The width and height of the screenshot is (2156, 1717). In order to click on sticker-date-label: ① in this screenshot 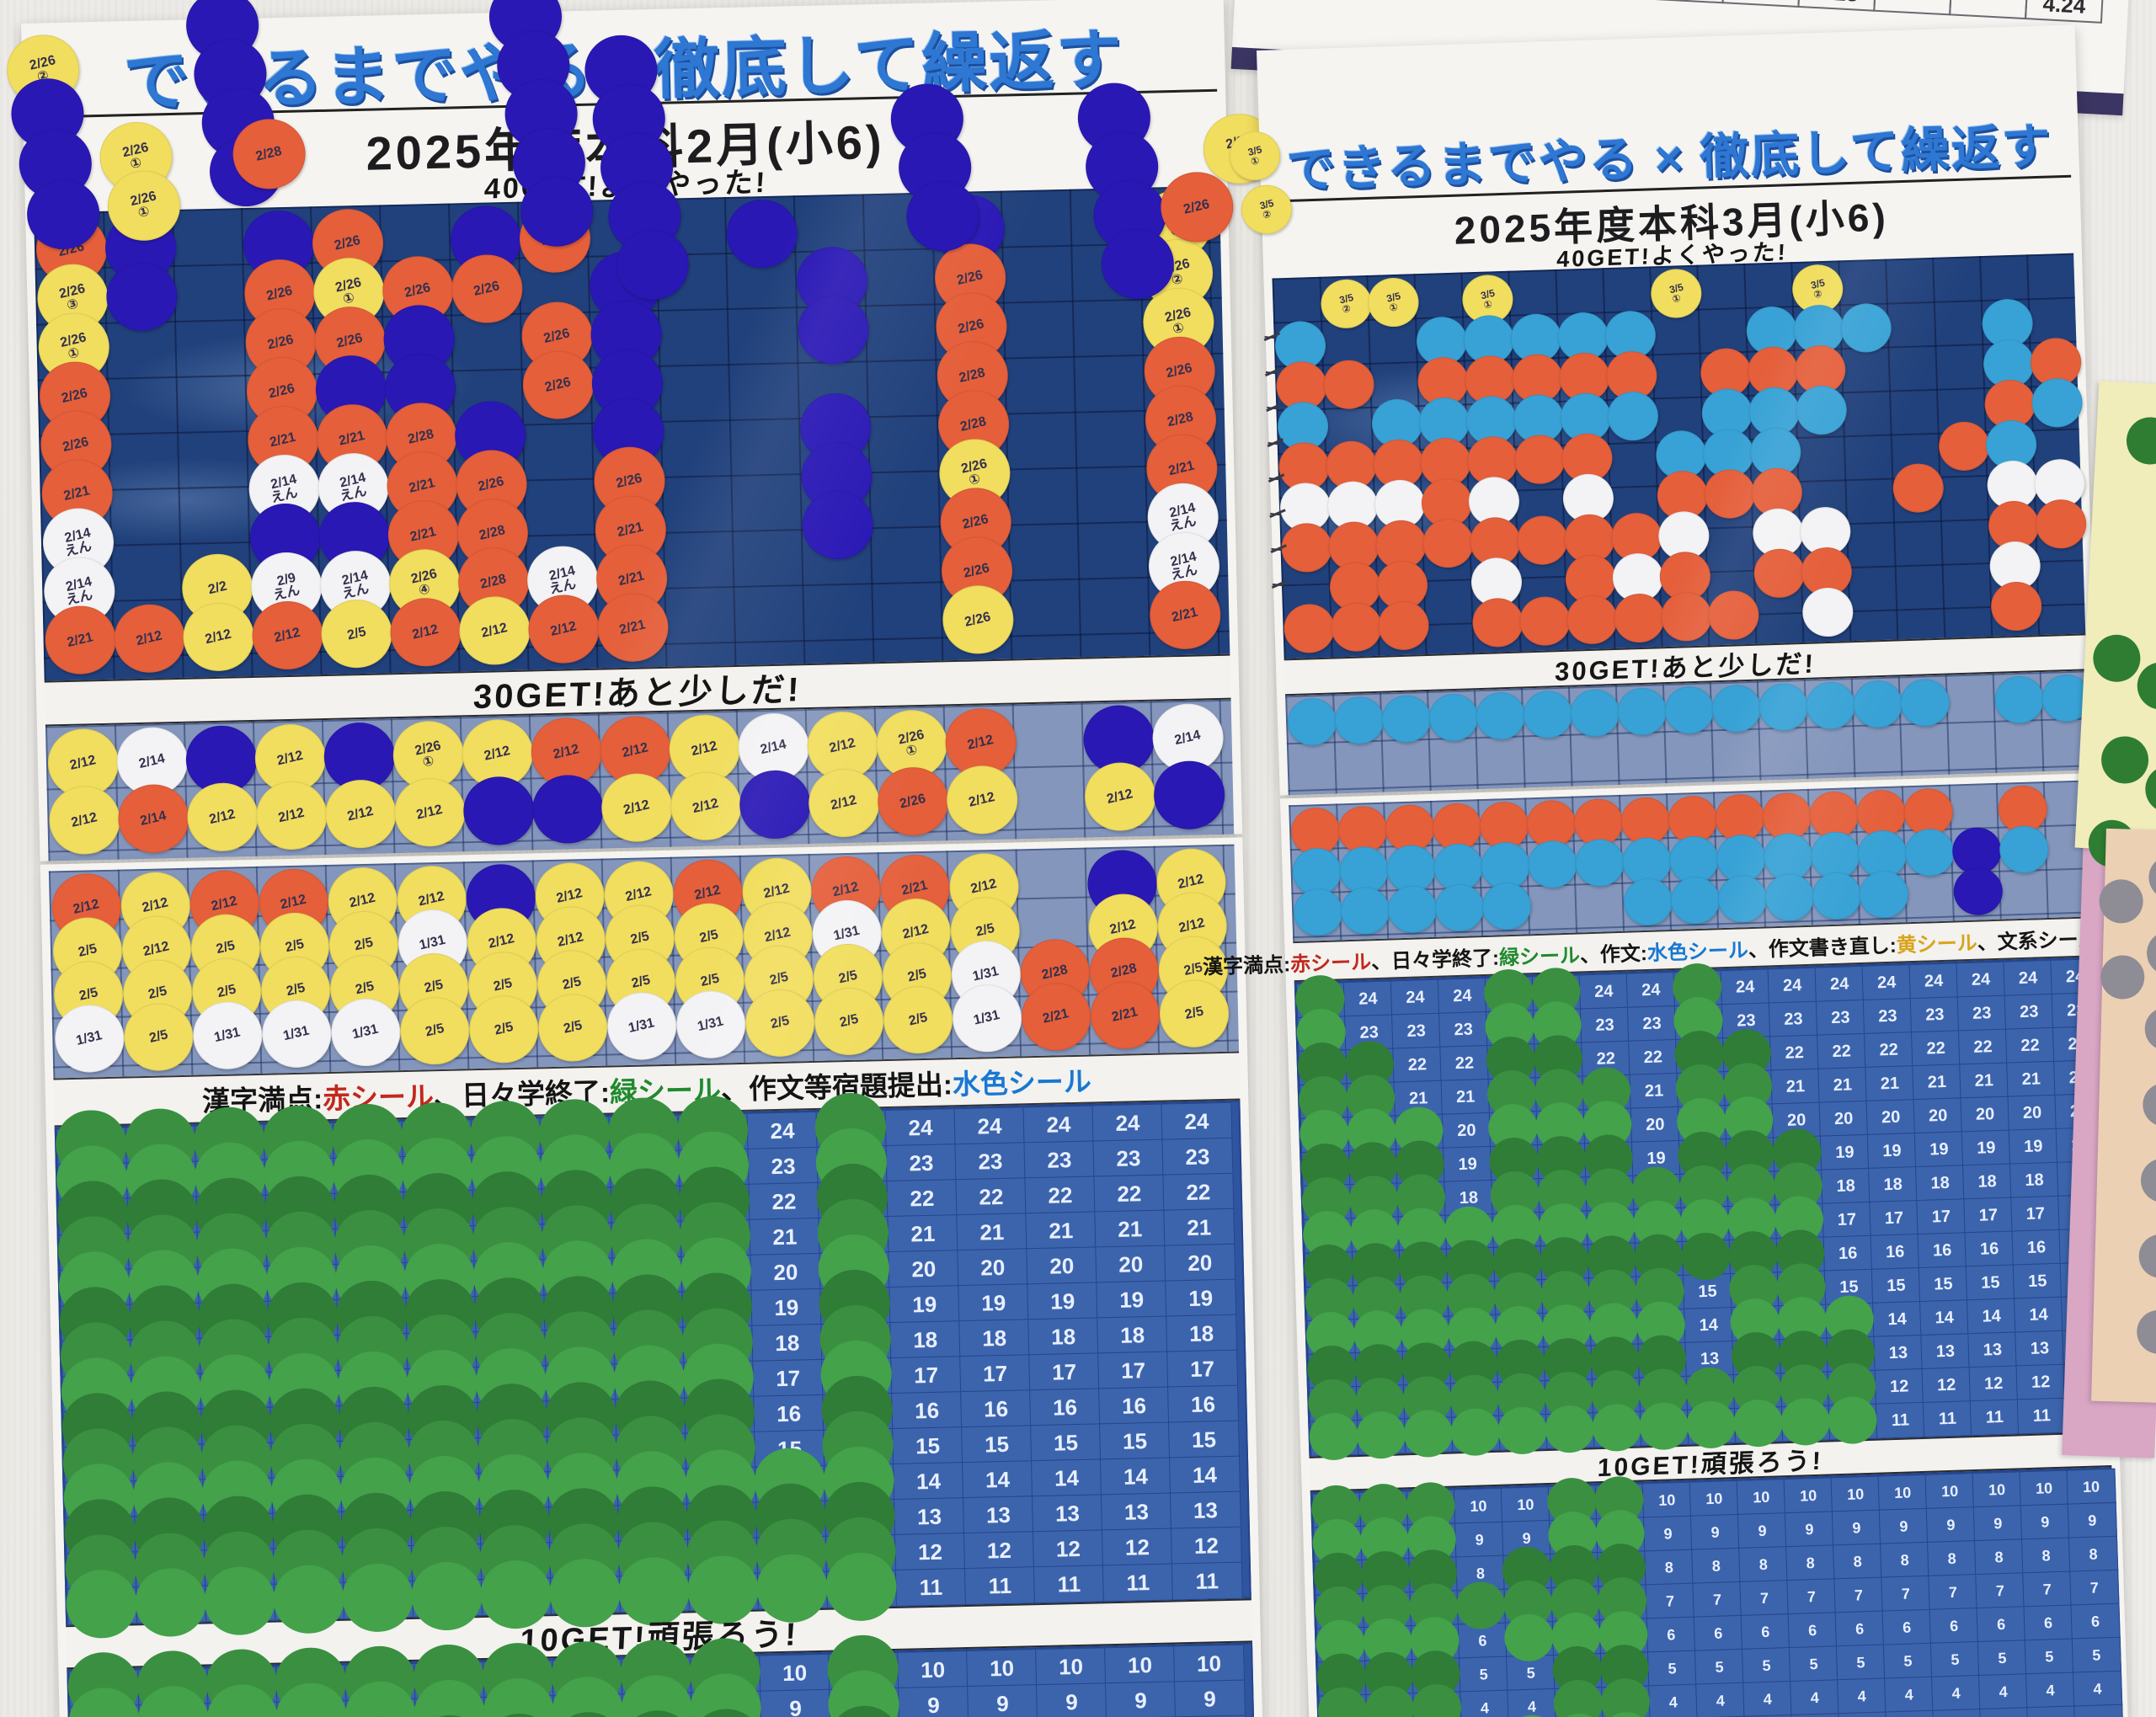, I will do `click(428, 762)`.